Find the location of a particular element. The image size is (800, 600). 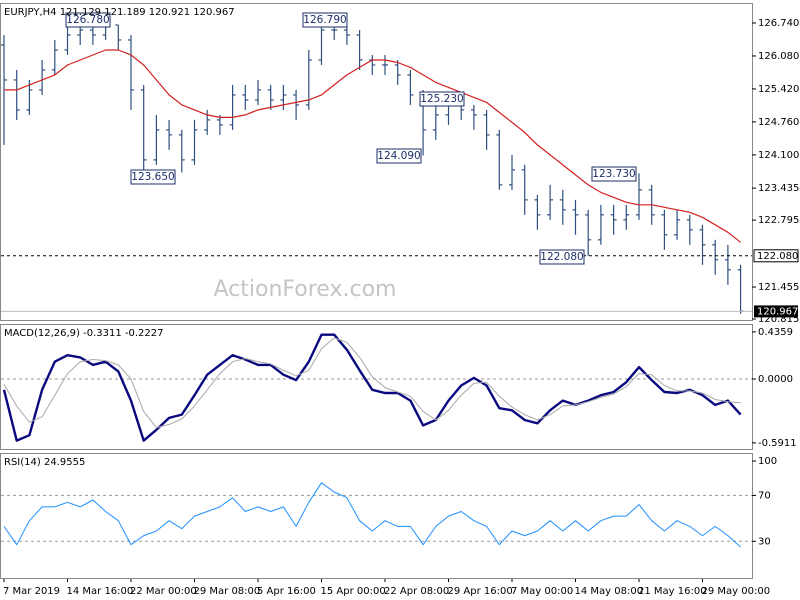

x-tick-label: 22 Mar 00:00 is located at coordinates (163, 591).